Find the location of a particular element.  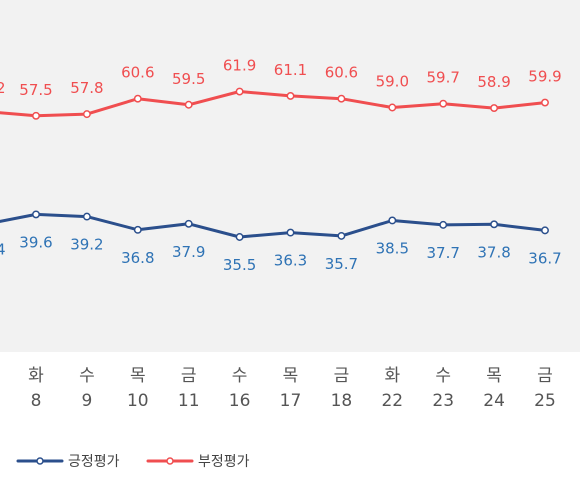

series-1-data-label: 38.5 is located at coordinates (392, 248).